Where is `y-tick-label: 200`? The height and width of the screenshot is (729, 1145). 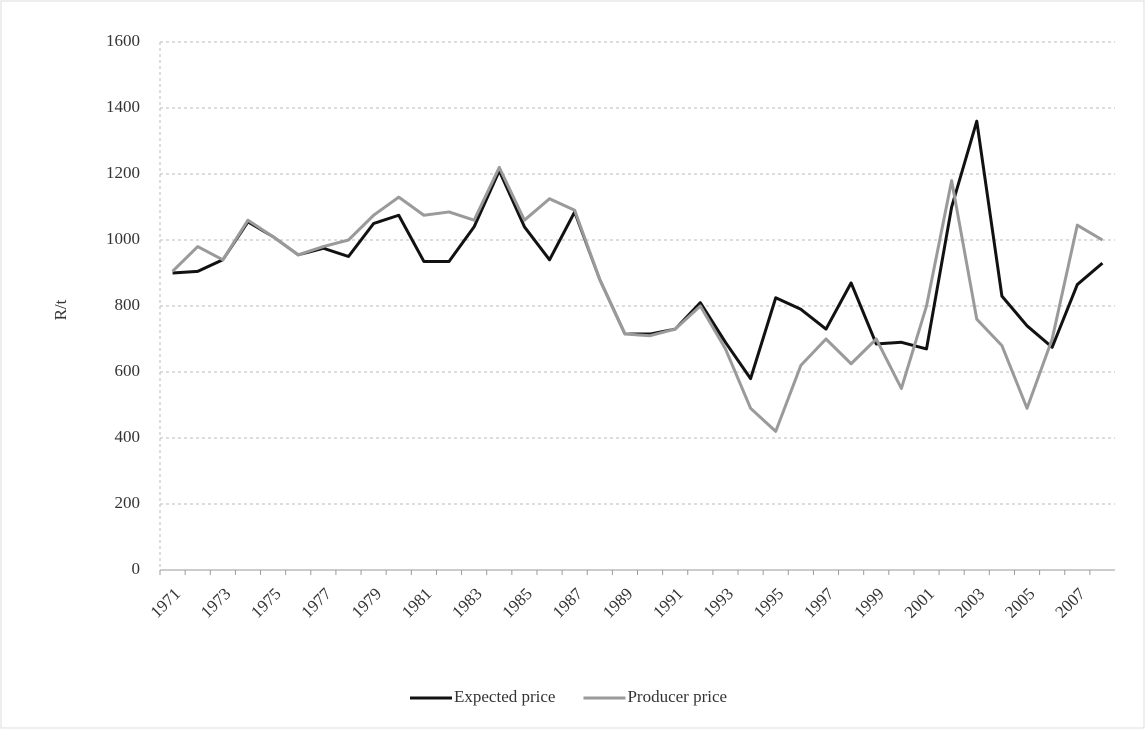 y-tick-label: 200 is located at coordinates (128, 502).